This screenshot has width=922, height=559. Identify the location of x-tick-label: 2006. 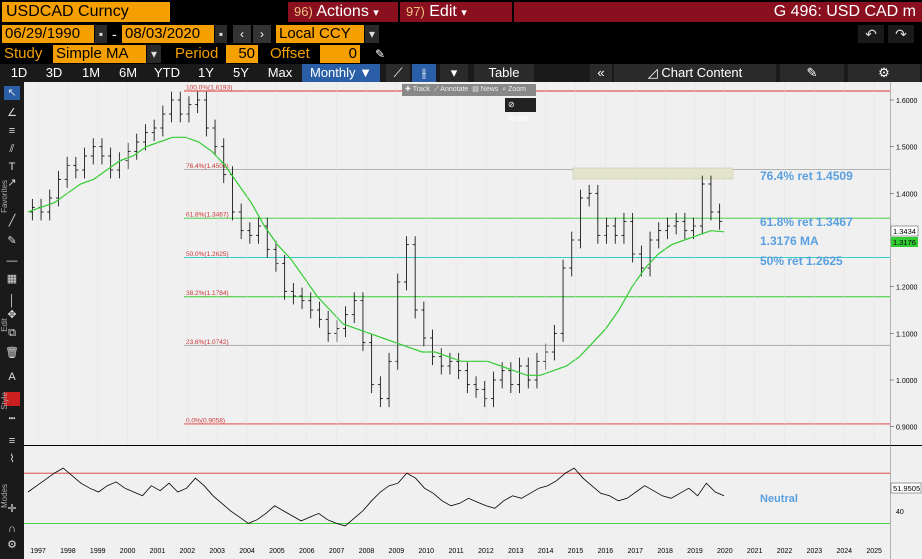
(307, 551).